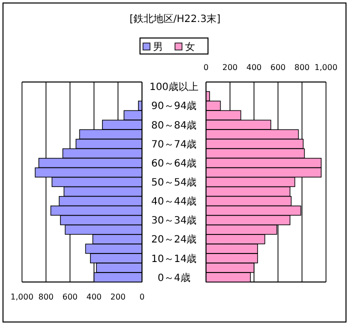 This screenshot has width=350, height=326. What do you see at coordinates (174, 106) in the screenshot?
I see `y-tick-label: 90～94歳` at bounding box center [174, 106].